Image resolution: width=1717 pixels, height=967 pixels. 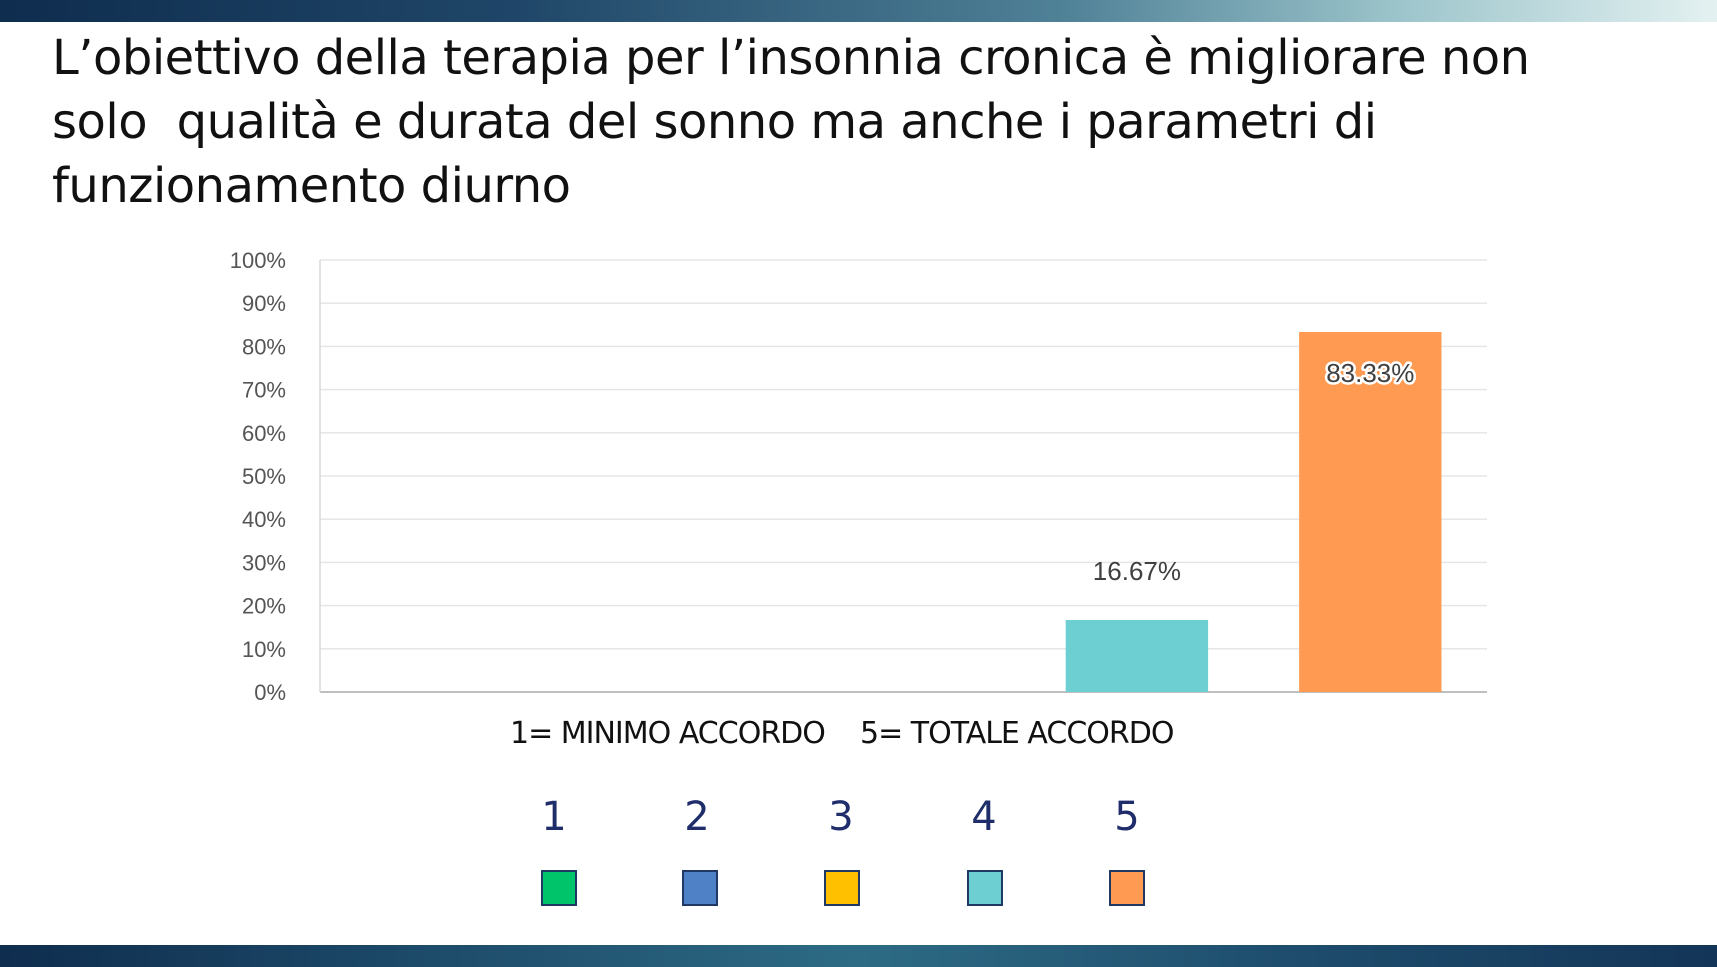 I want to click on y-tick-label: 10%, so click(x=264, y=649).